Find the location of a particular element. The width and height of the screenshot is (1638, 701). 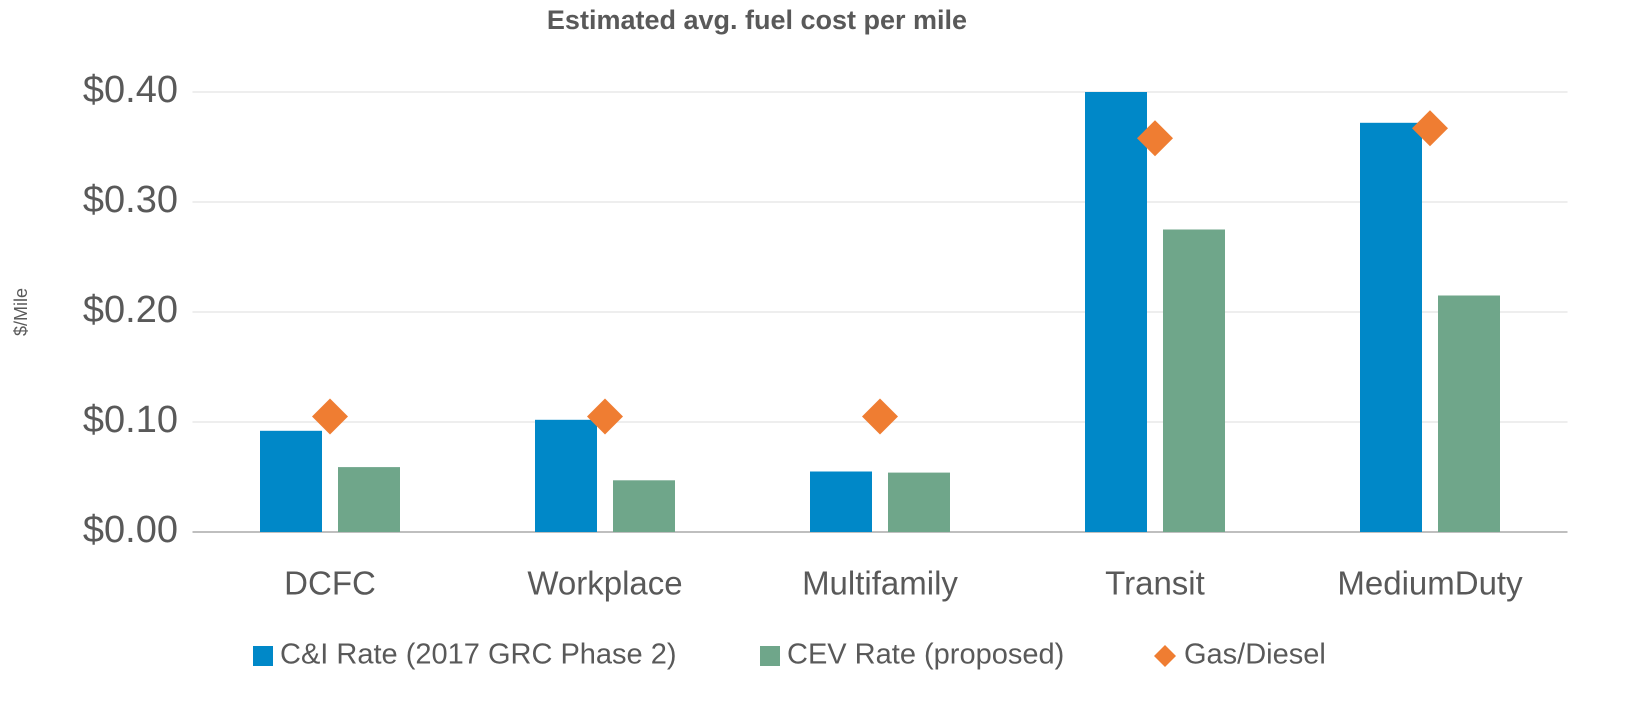

chart-title: Estimated avg. fuel cost per mile is located at coordinates (757, 20).